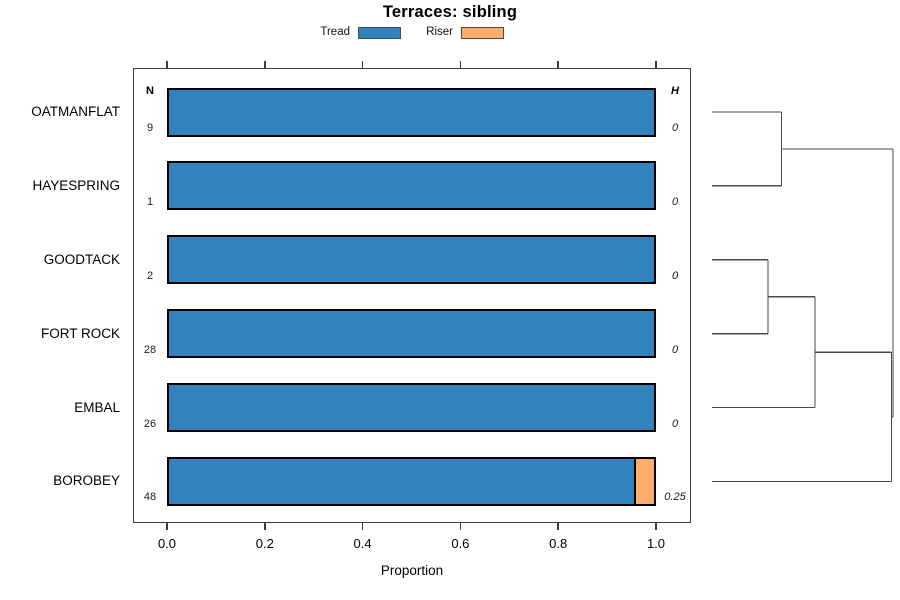  Describe the element at coordinates (558, 543) in the screenshot. I see `x-tick-label: 0.8` at that location.